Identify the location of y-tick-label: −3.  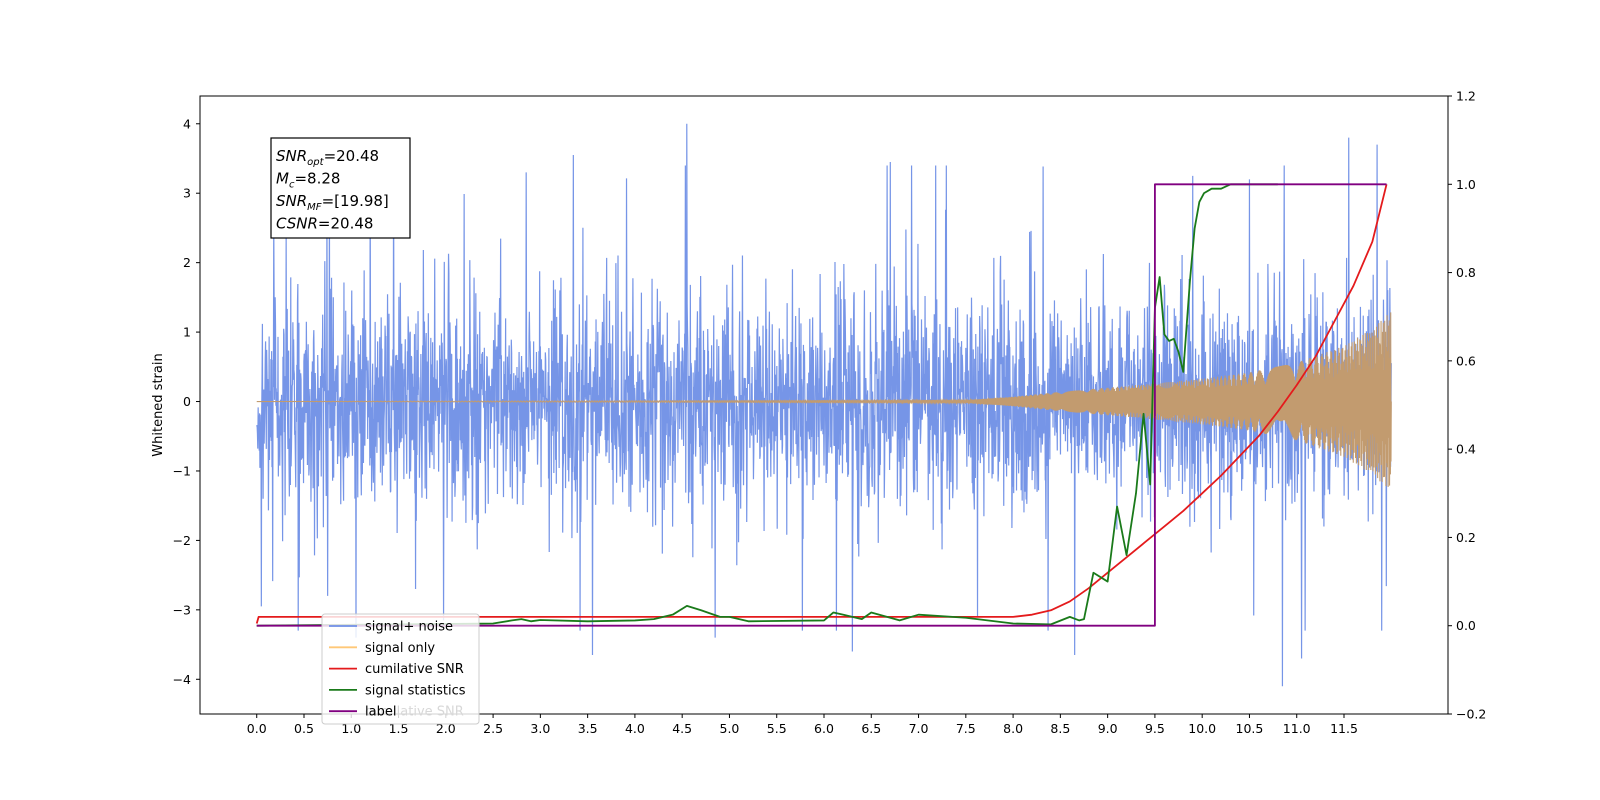
(182, 609).